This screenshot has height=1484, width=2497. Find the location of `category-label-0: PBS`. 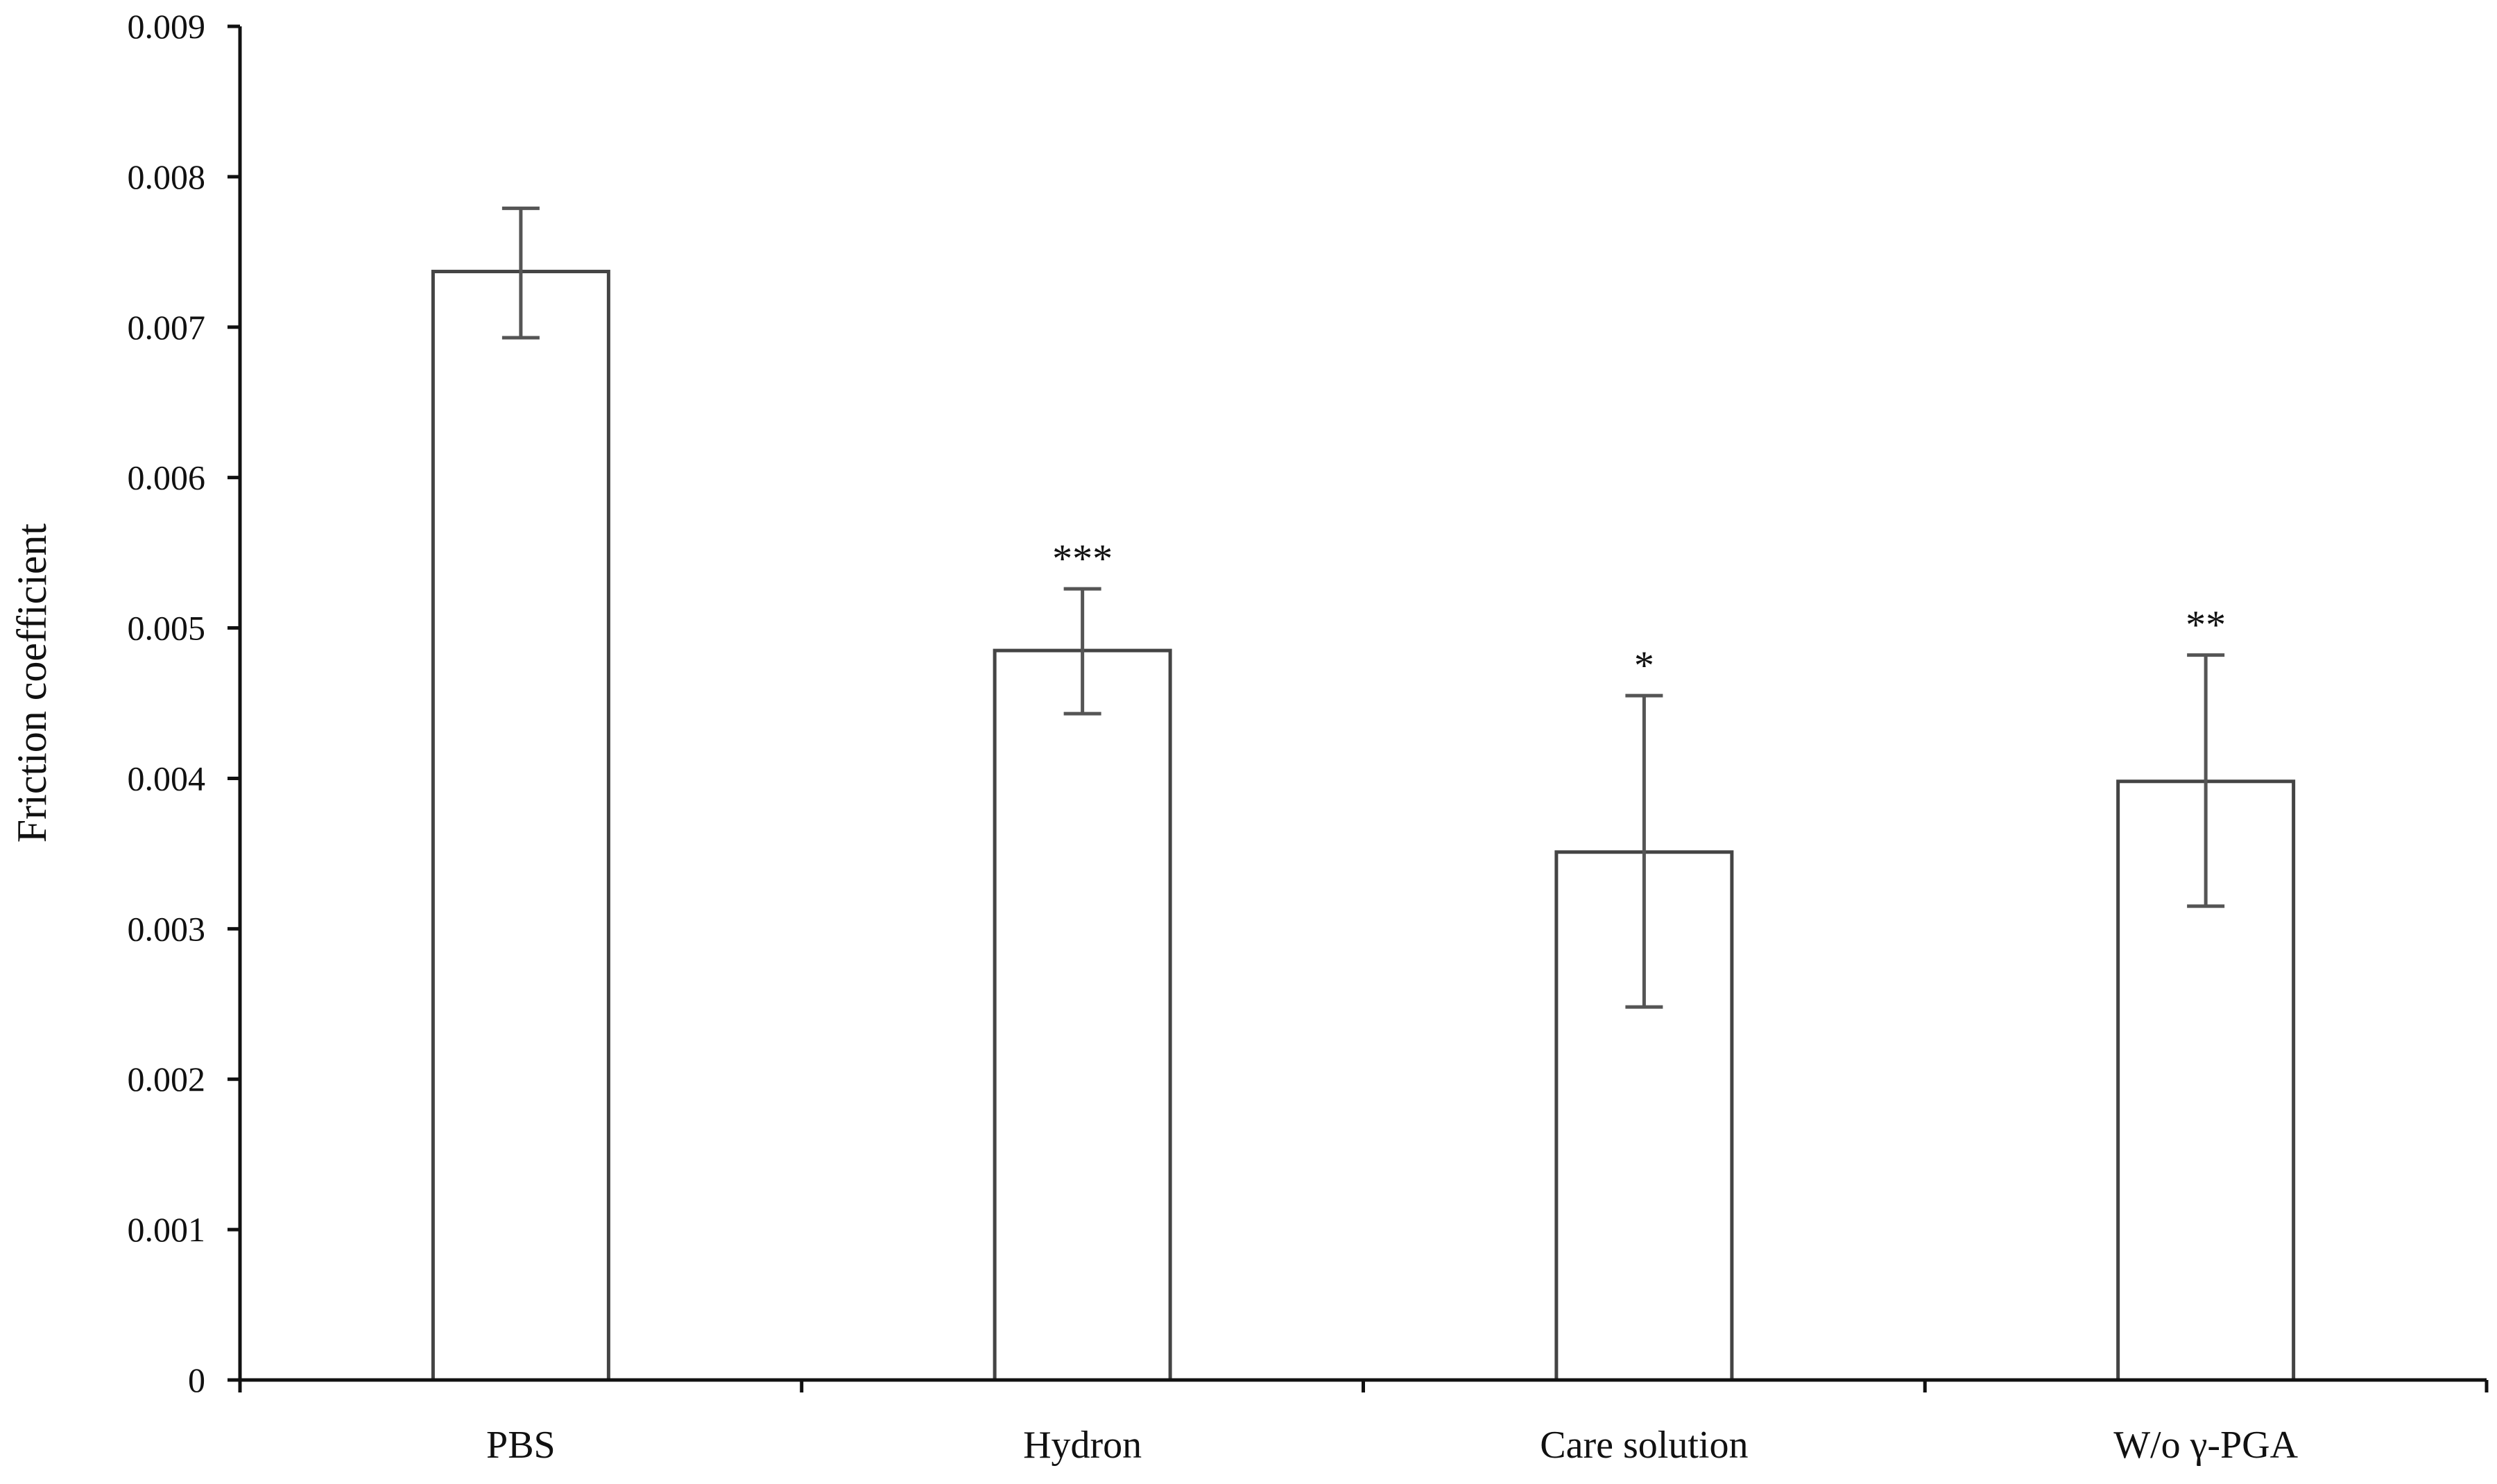

category-label-0: PBS is located at coordinates (521, 1445).